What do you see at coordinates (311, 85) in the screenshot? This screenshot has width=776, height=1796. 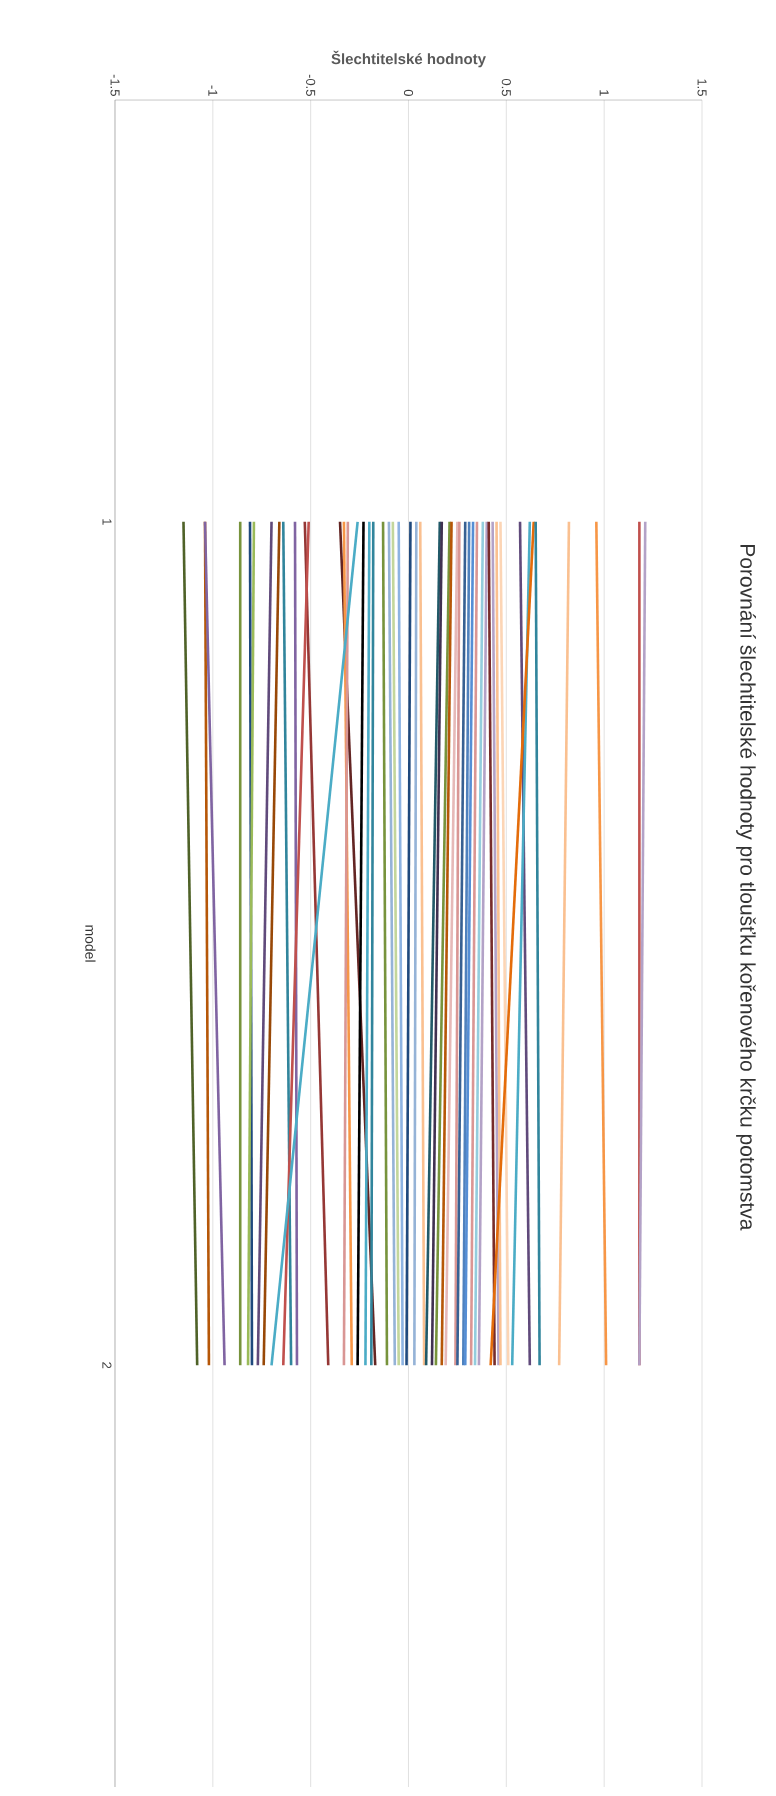 I see `x-tick-label: -0.5` at bounding box center [311, 85].